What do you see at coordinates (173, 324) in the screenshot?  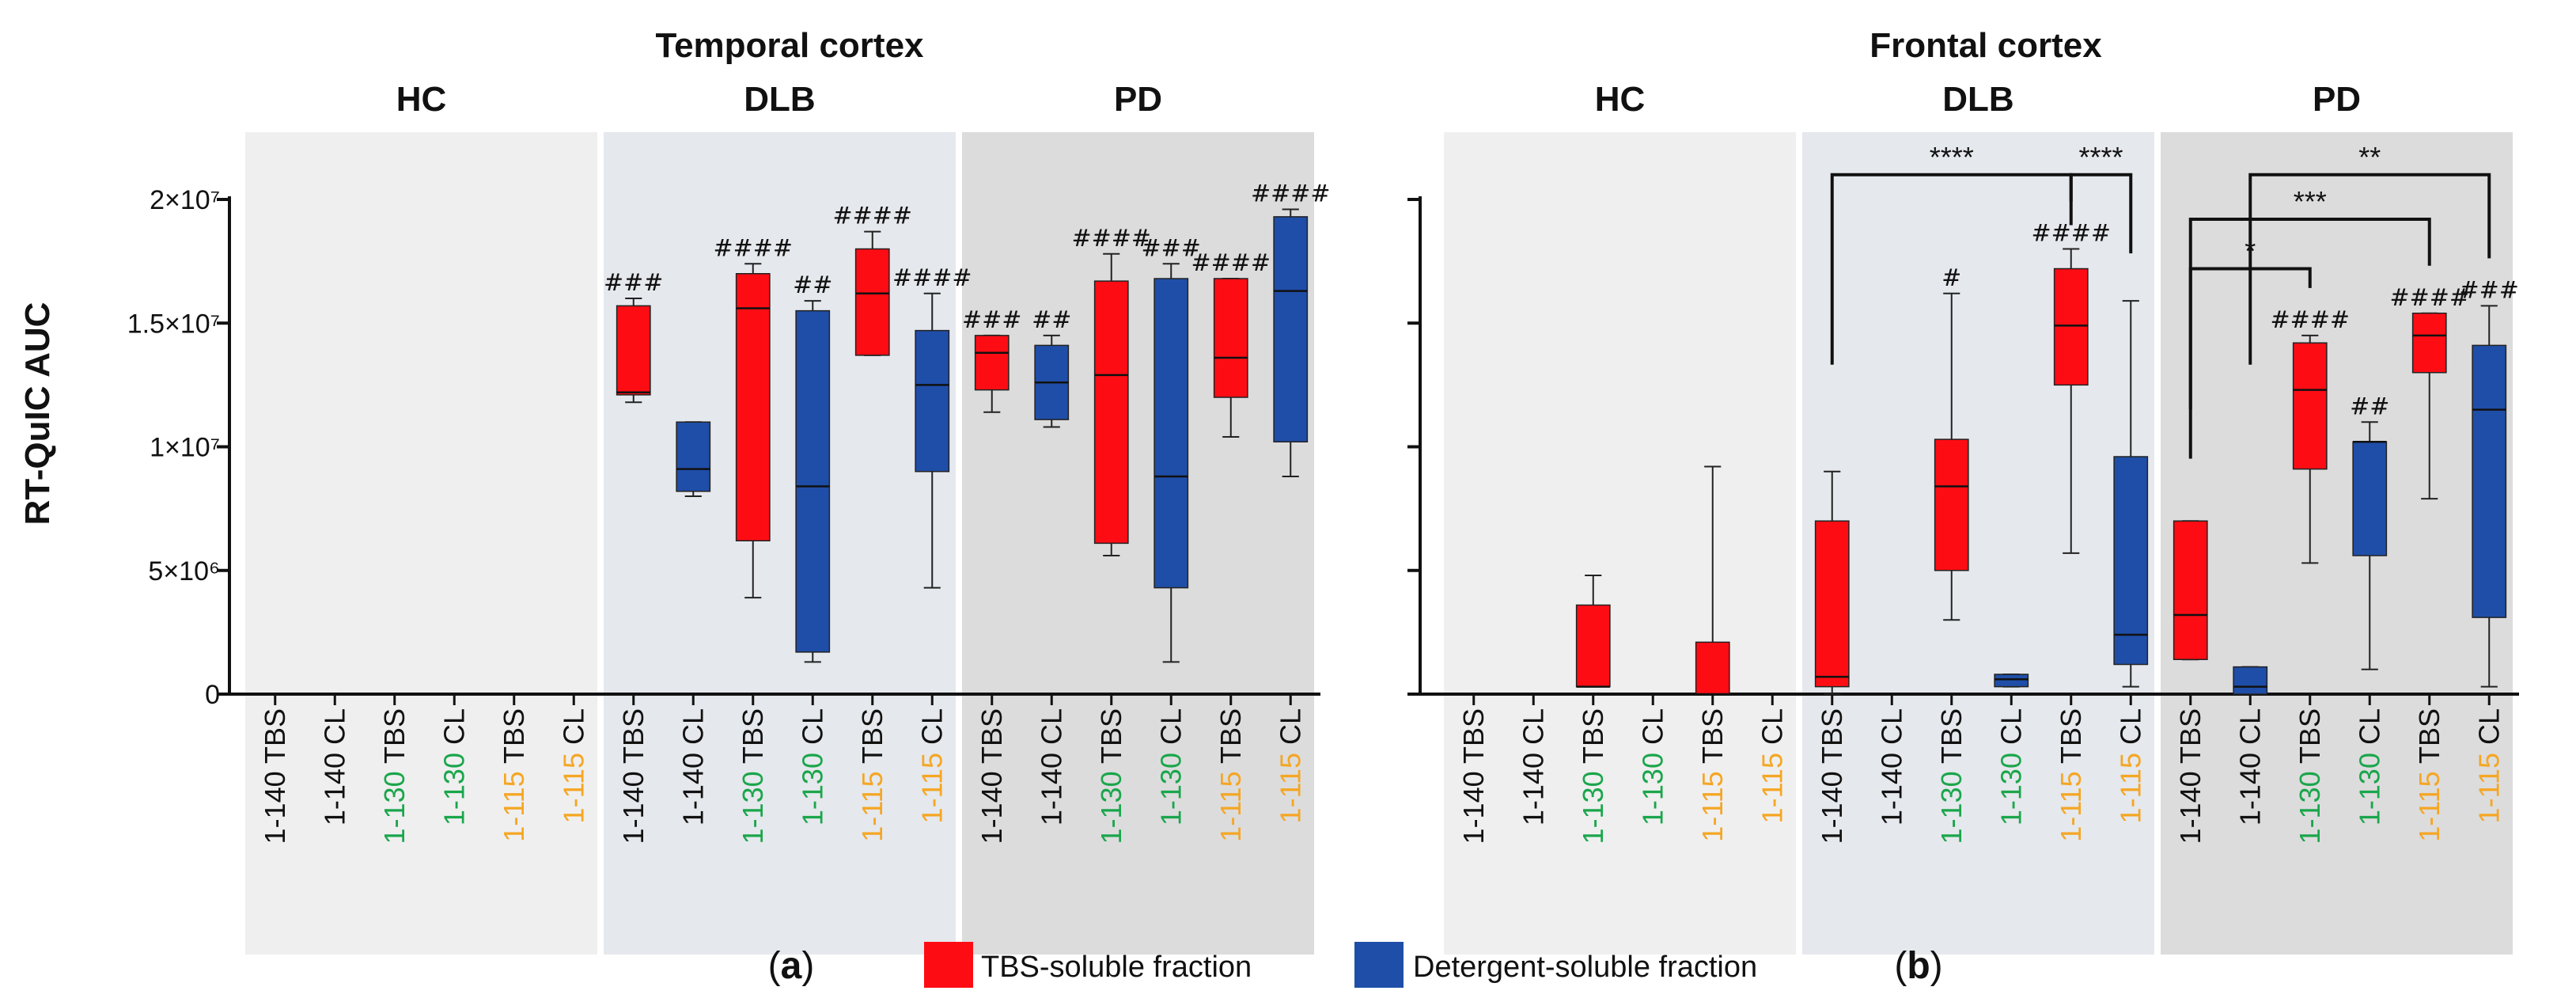 I see `y-tick-label: 1.5×10⁷` at bounding box center [173, 324].